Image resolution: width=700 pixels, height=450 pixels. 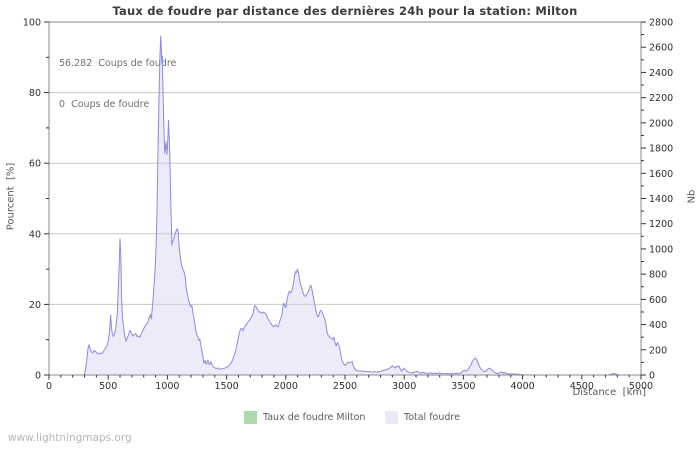 I want to click on svg-text: 800, so click(x=658, y=275).